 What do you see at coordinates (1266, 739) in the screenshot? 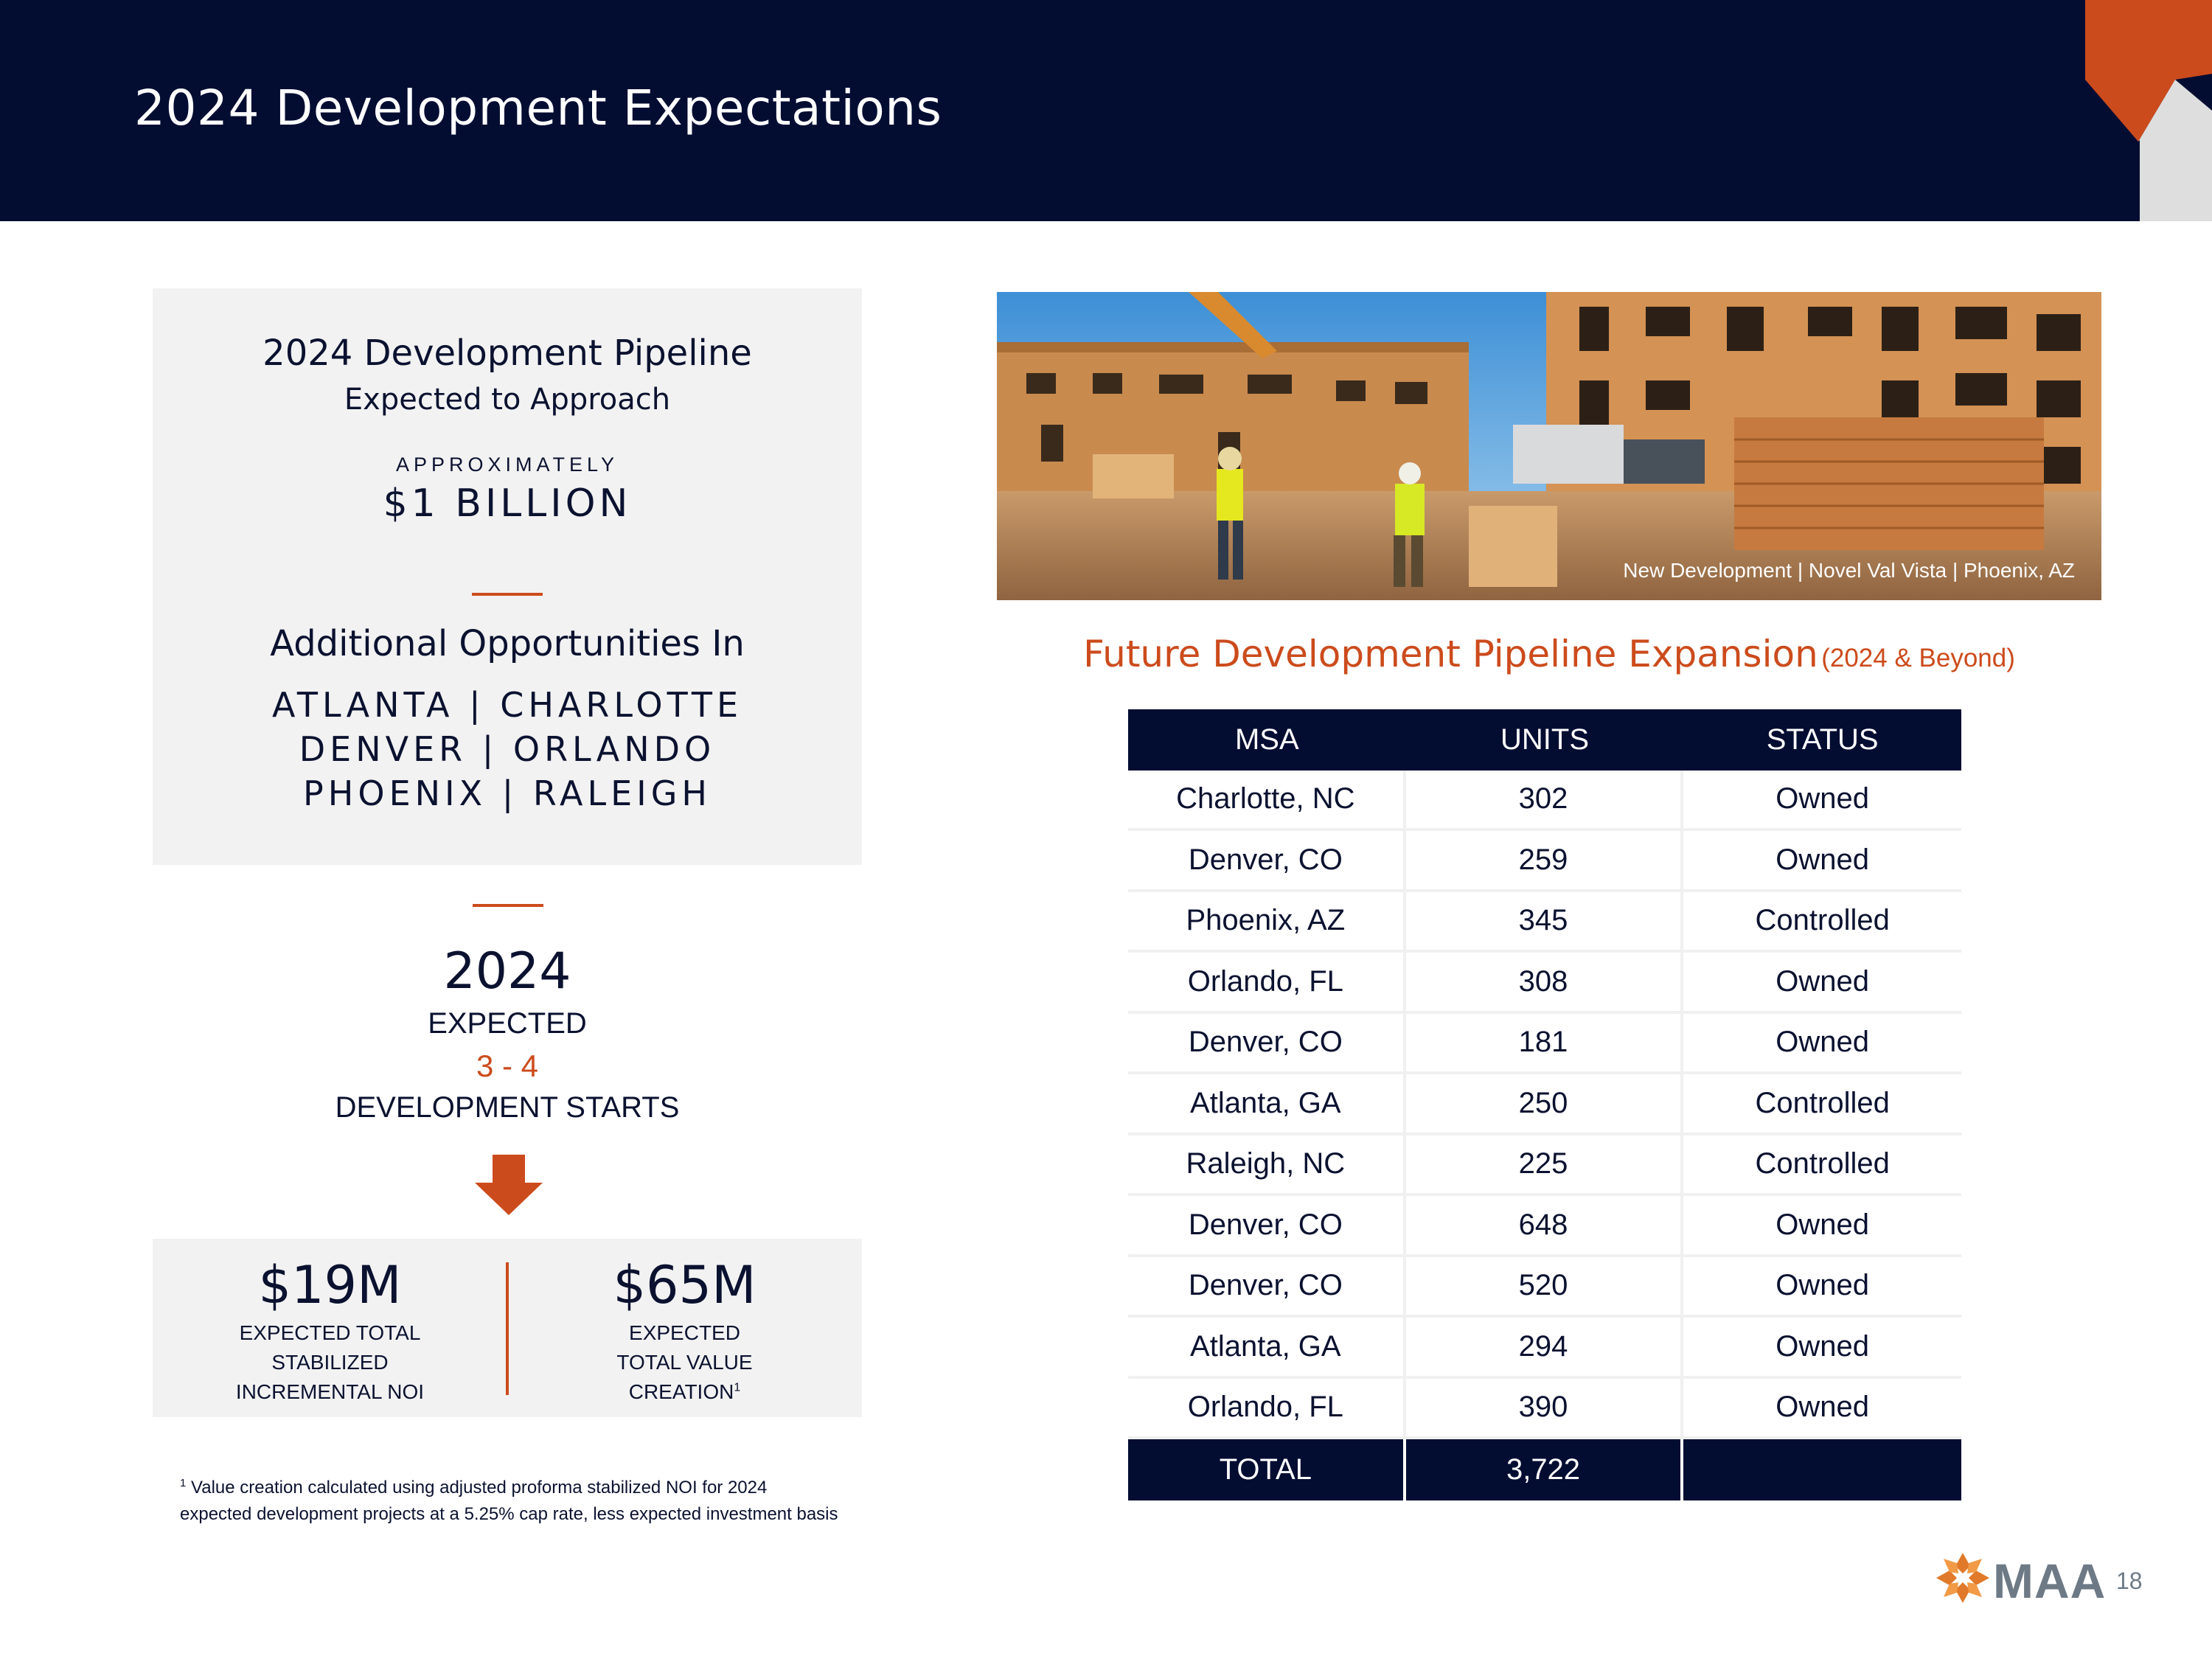
I see `column-header: MSA` at bounding box center [1266, 739].